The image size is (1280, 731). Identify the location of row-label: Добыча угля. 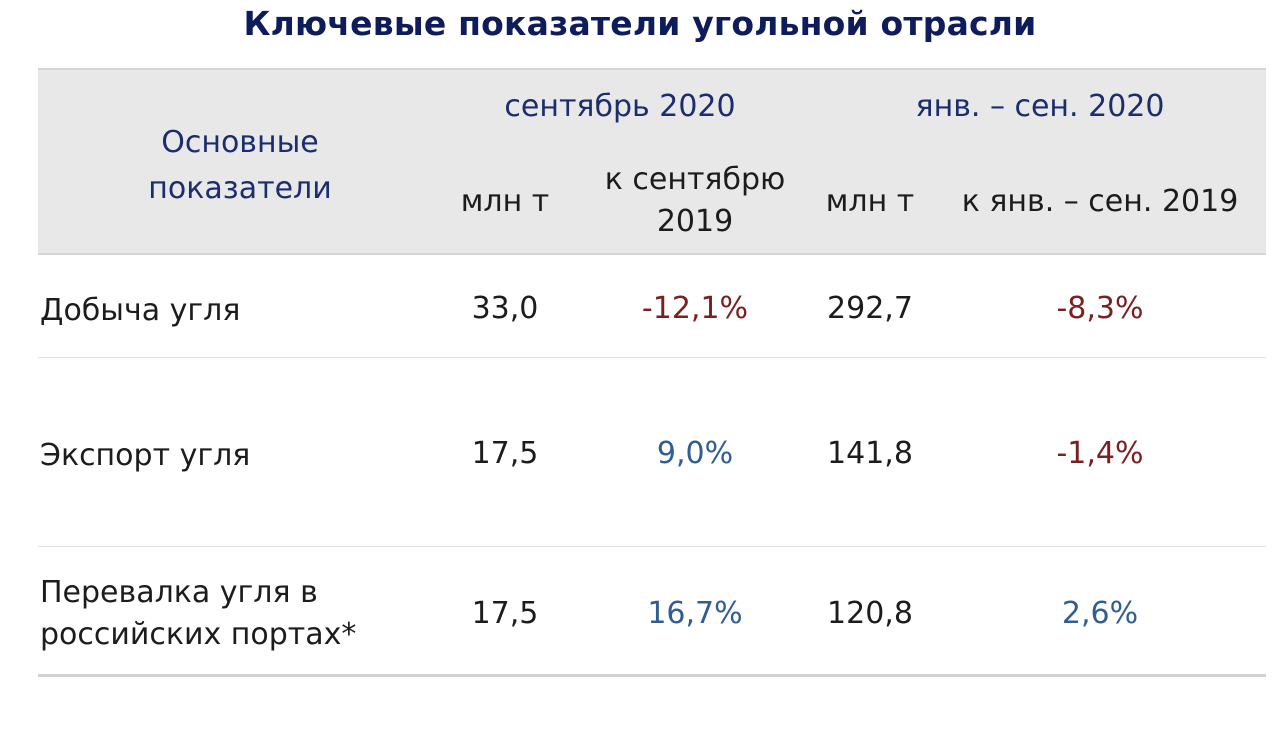
(140, 310).